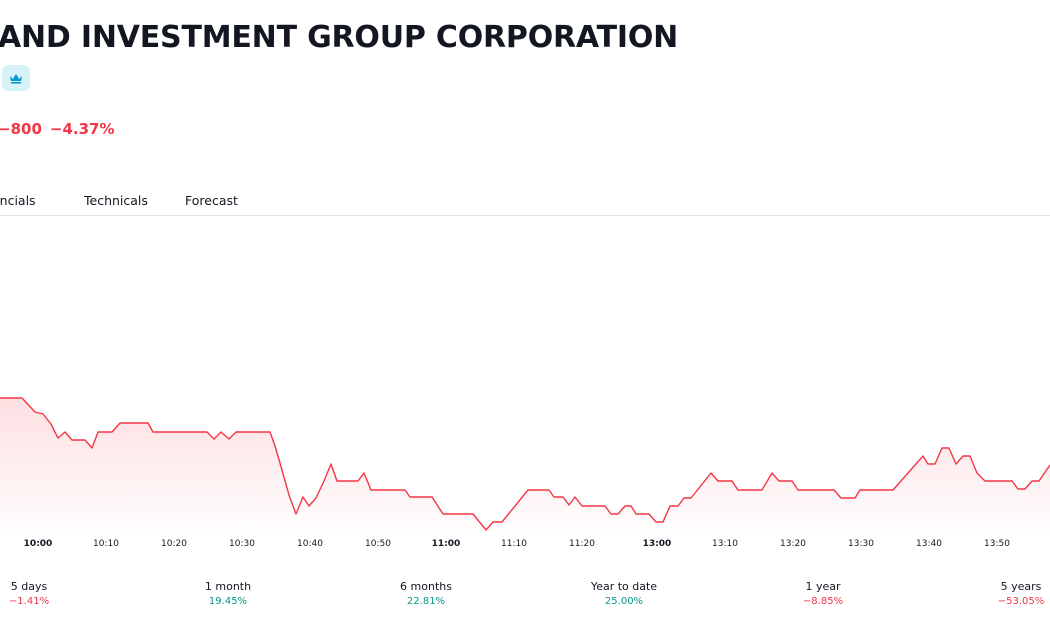 This screenshot has width=1050, height=630. I want to click on tab-financials: ancials, so click(18, 200).